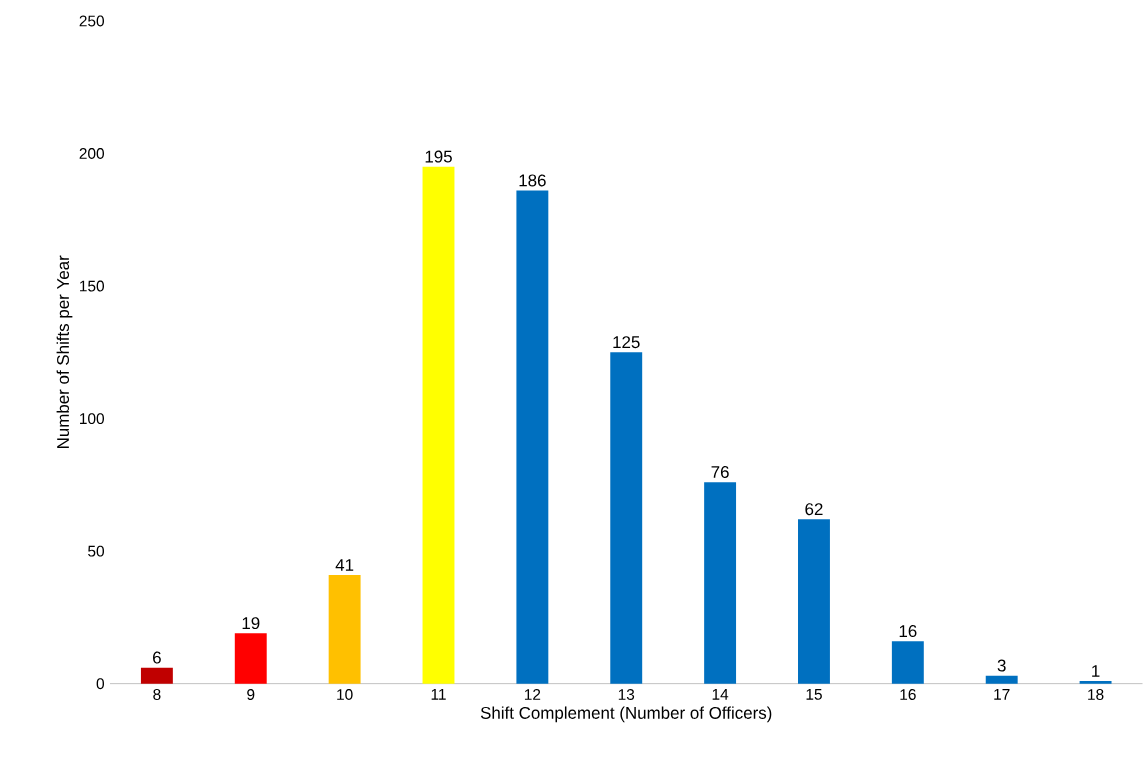 The image size is (1143, 774). What do you see at coordinates (908, 631) in the screenshot?
I see `data-label: 16` at bounding box center [908, 631].